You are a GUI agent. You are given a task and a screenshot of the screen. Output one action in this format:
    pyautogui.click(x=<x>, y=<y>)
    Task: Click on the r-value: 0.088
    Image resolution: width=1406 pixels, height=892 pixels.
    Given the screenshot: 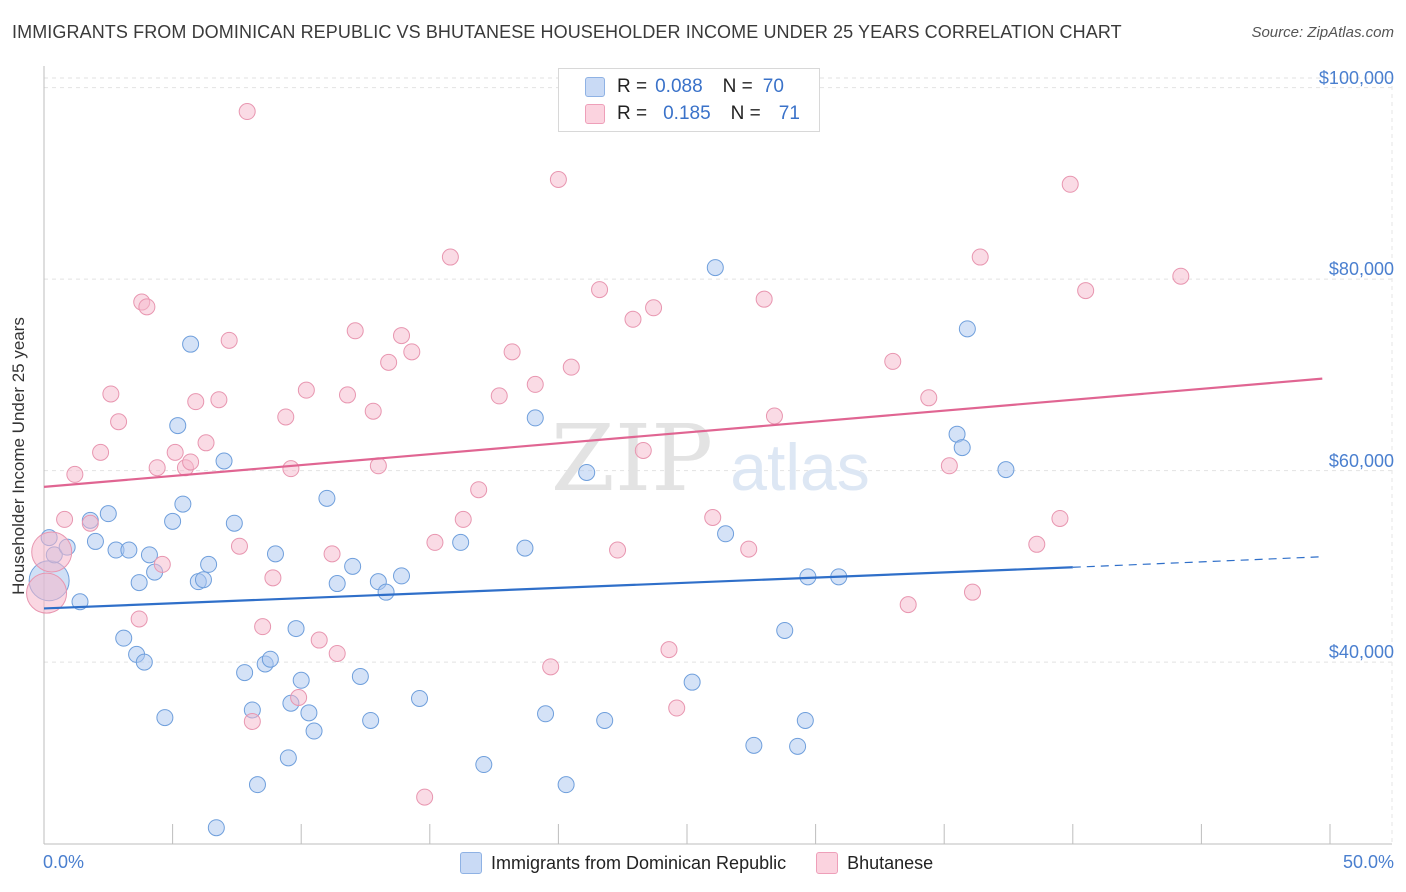 What is the action you would take?
    pyautogui.click(x=679, y=86)
    